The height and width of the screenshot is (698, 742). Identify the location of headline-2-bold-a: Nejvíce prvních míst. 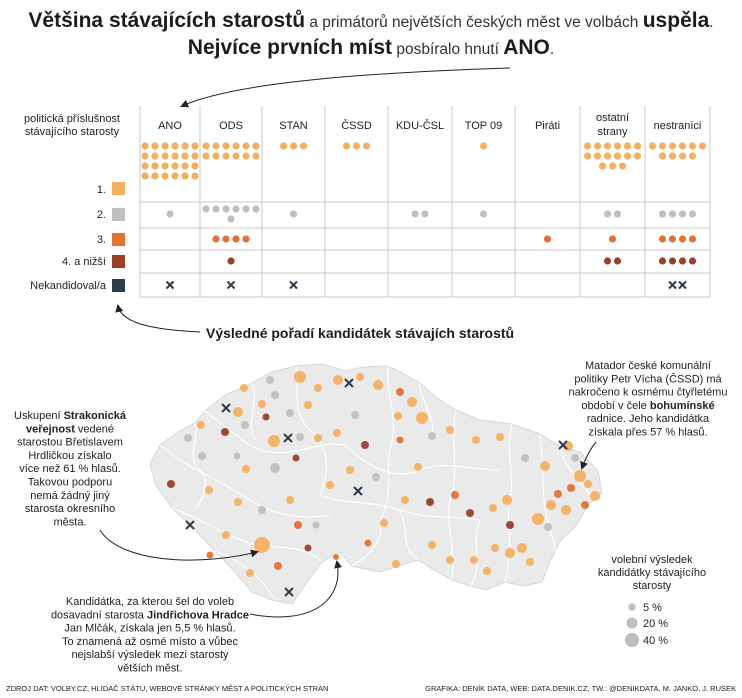
(290, 47).